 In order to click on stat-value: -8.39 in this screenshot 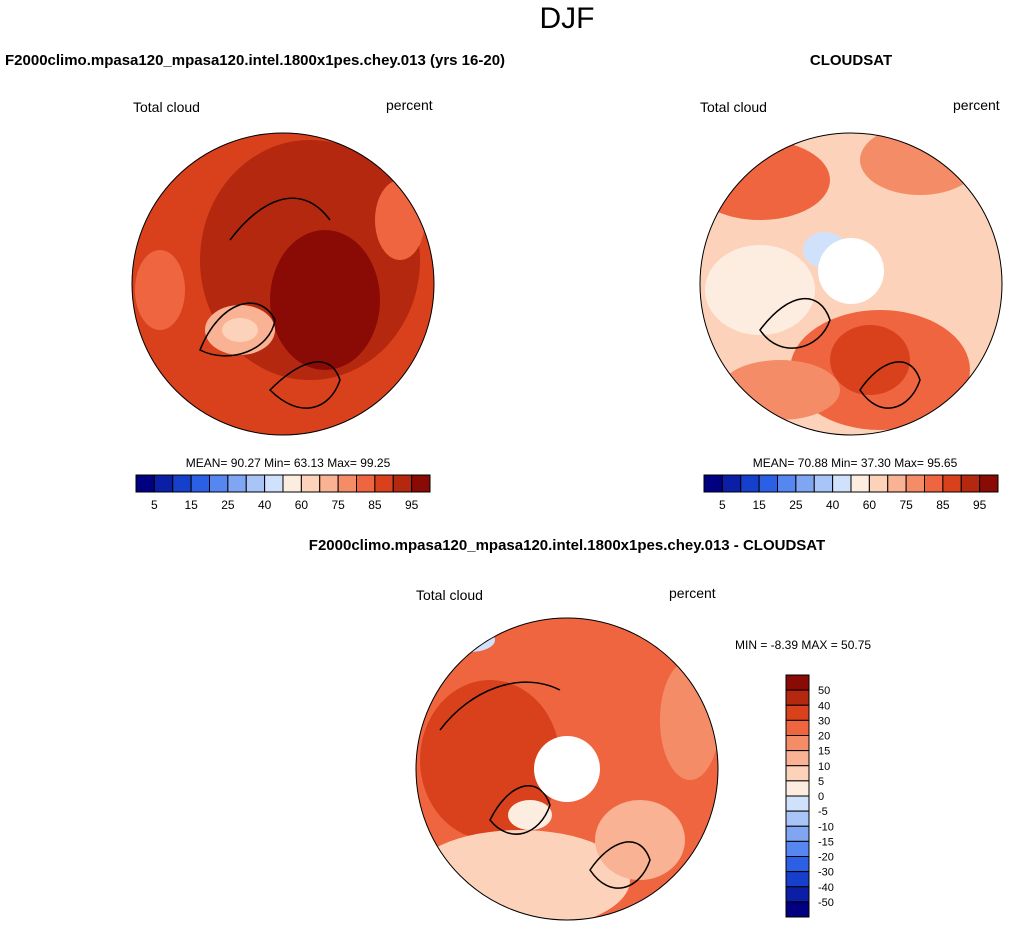, I will do `click(786, 645)`.